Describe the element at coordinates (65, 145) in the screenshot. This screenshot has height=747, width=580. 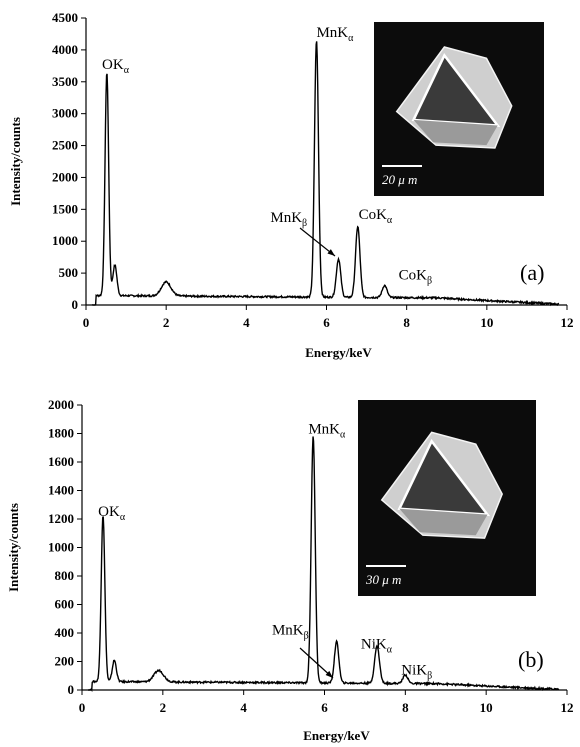
I see `y-tick-label: 2500` at that location.